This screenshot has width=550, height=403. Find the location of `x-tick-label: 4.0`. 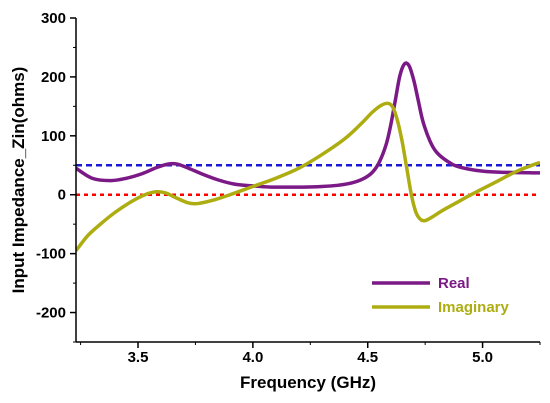

x-tick-label: 4.0 is located at coordinates (252, 357).